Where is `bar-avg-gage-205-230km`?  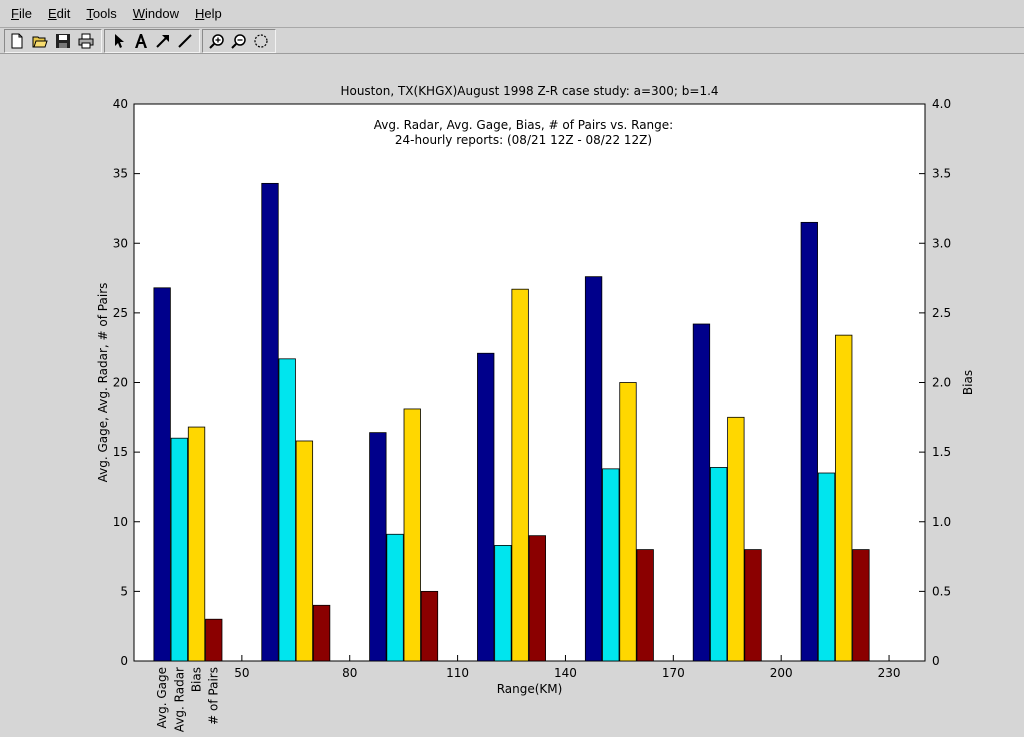 bar-avg-gage-205-230km is located at coordinates (809, 441).